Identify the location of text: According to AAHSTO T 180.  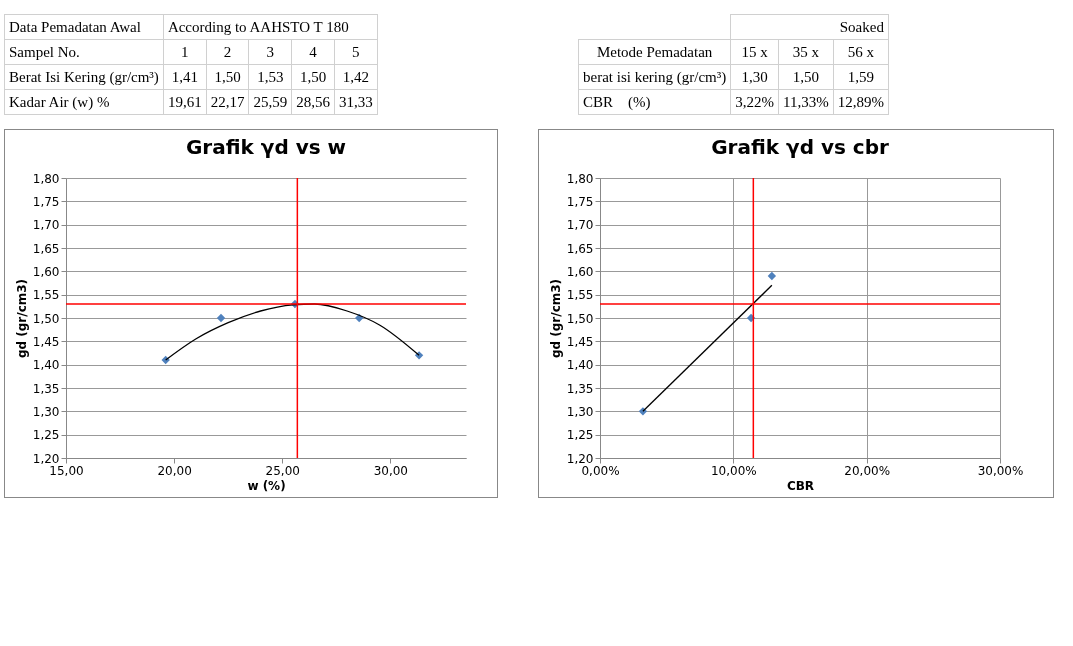
(270, 27).